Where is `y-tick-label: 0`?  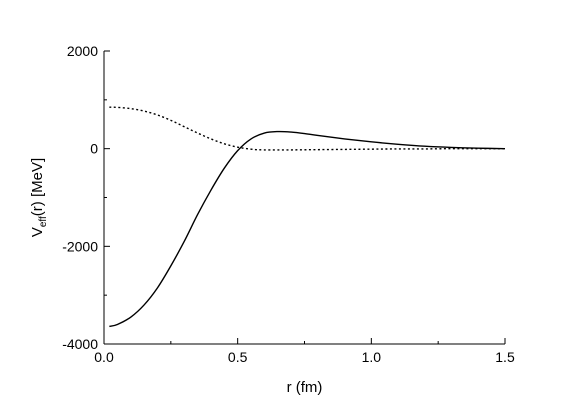
y-tick-label: 0 is located at coordinates (94, 149).